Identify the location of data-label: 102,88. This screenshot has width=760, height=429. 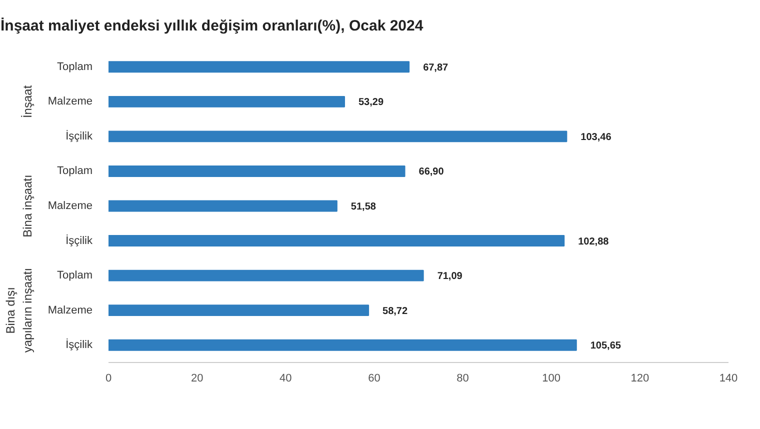
(594, 242).